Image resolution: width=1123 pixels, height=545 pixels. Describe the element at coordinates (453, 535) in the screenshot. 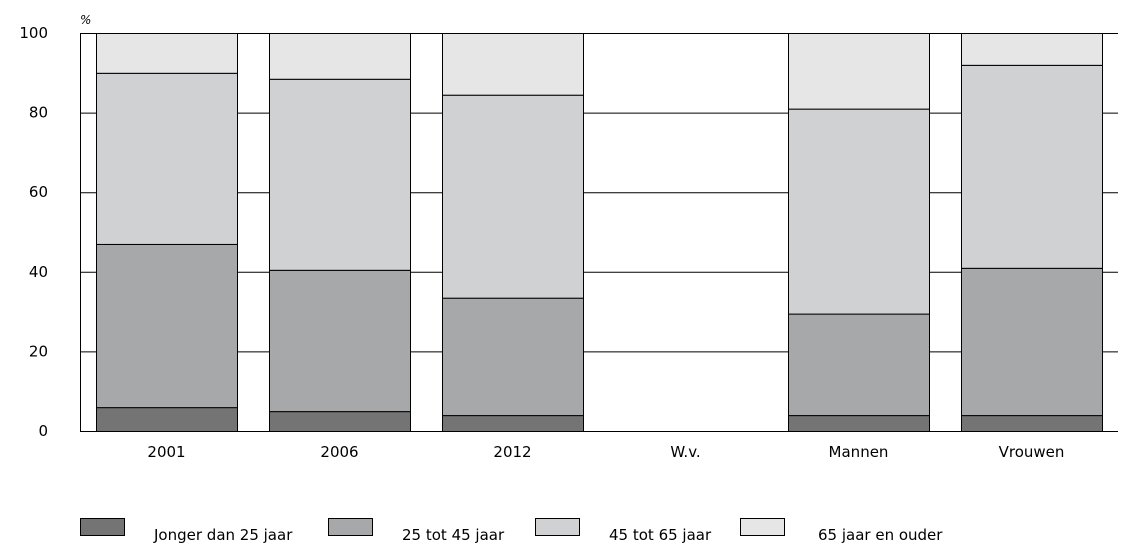

I see `legend-label: 25 tot 45 jaar` at that location.